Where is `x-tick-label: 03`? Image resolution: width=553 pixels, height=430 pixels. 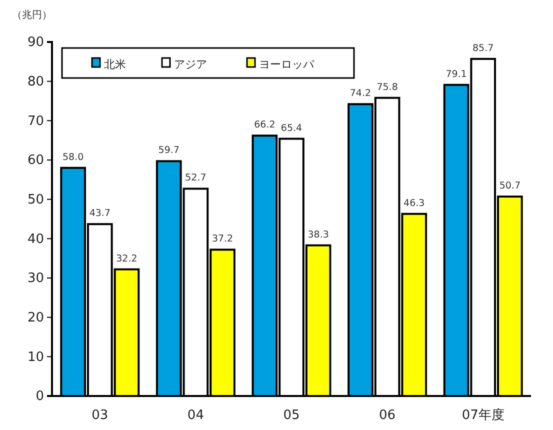
x-tick-label: 03 is located at coordinates (100, 416).